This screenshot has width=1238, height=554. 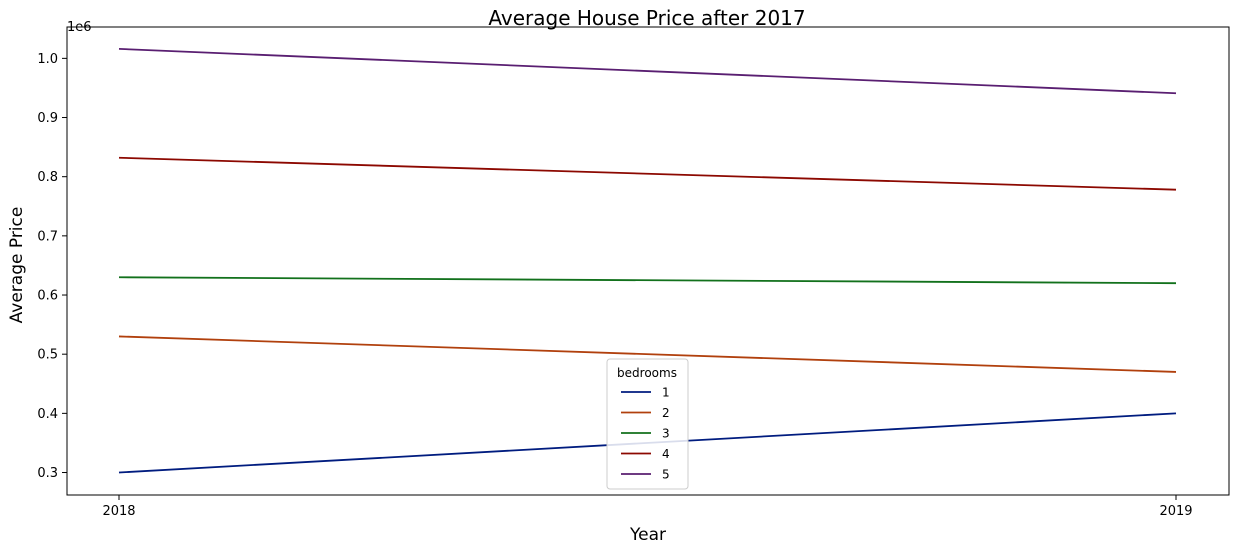 What do you see at coordinates (47, 177) in the screenshot?
I see `y-tick-label: 0.8` at bounding box center [47, 177].